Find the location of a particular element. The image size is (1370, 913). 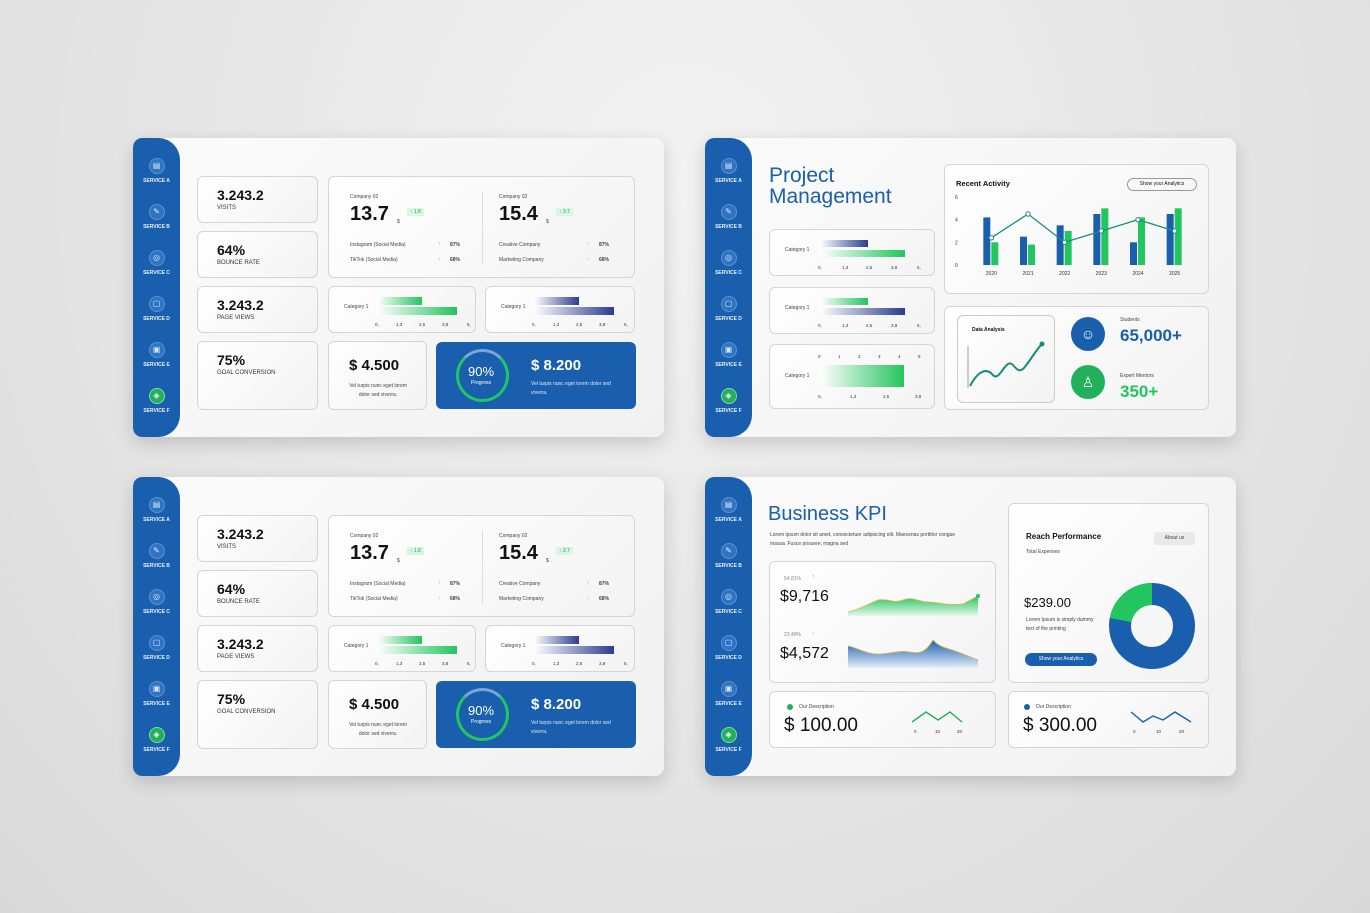

y-tick-label: 6 is located at coordinates (956, 198).